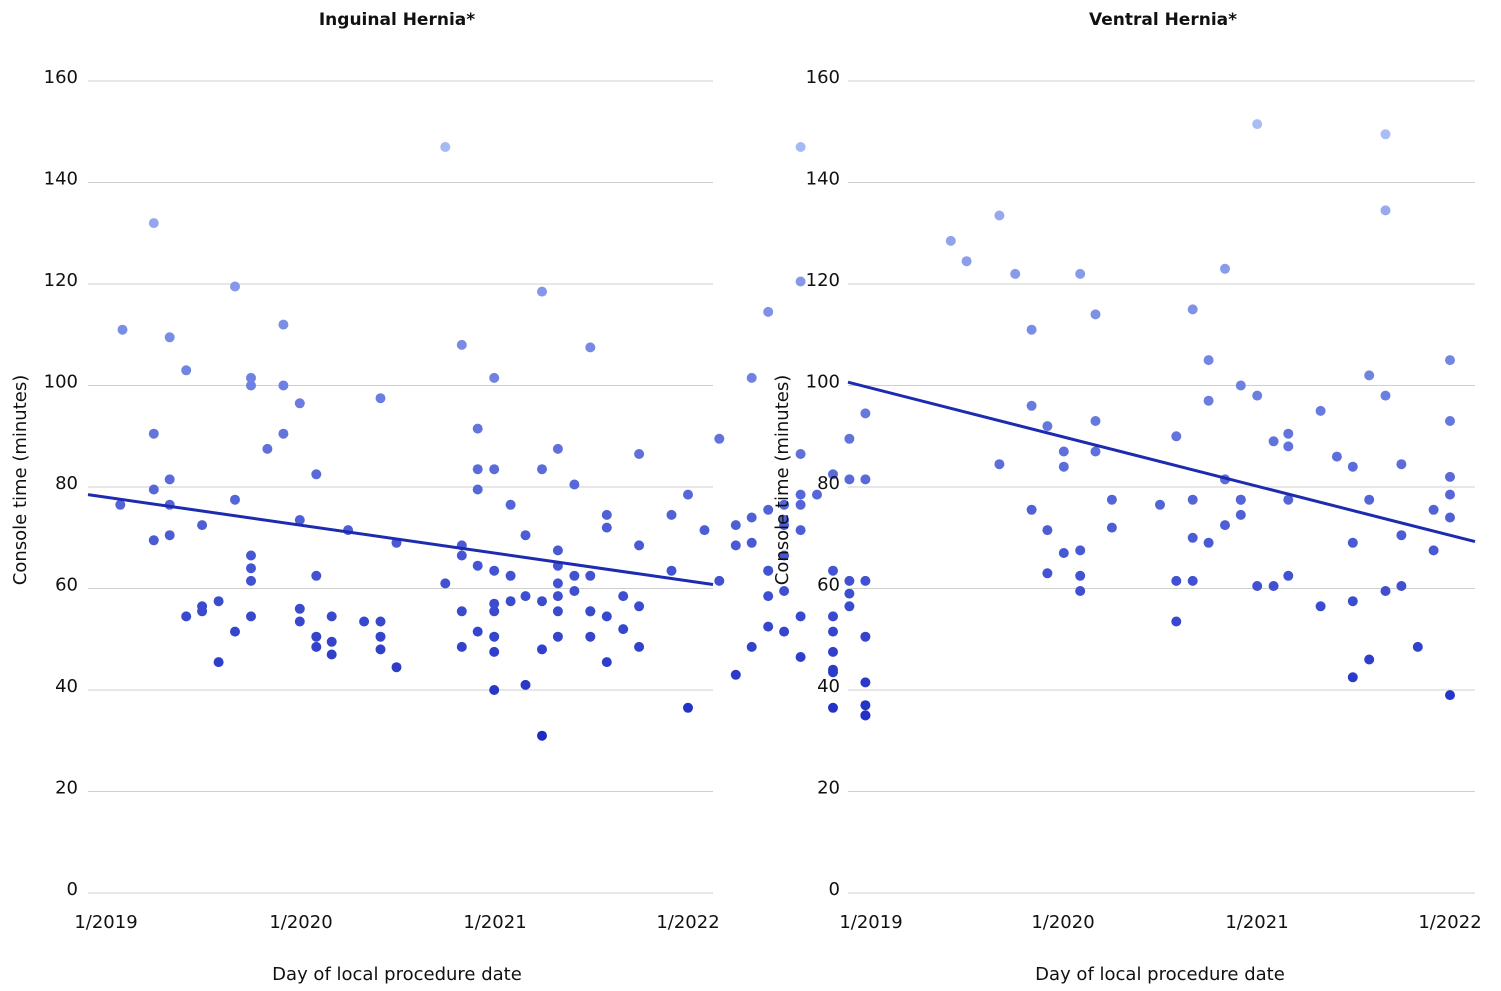 The height and width of the screenshot is (991, 1501). Describe the element at coordinates (494, 922) in the screenshot. I see `x-tick-label: 1/2021` at that location.